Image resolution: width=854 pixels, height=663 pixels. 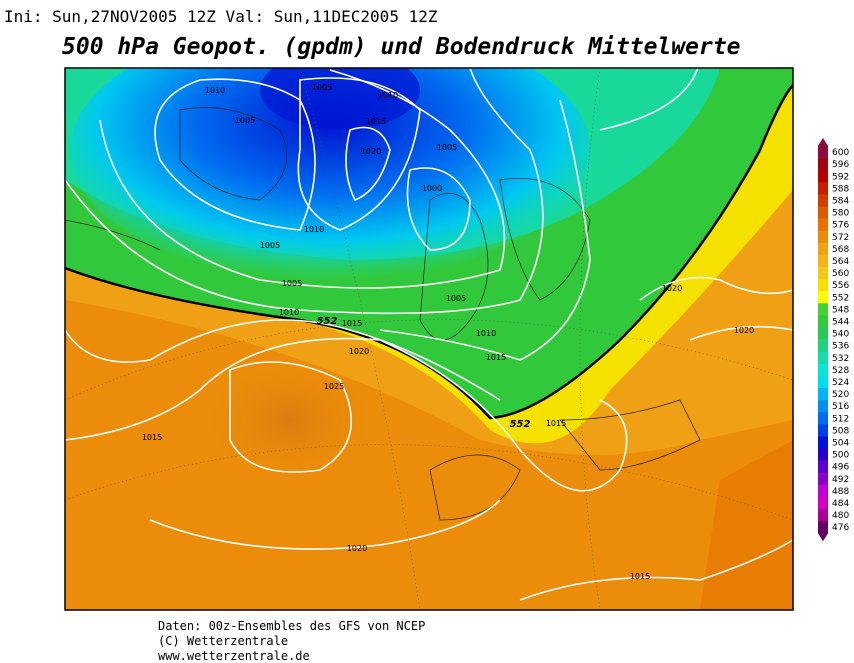 I want to click on footer-line: www.wetterzentrale.de, so click(x=234, y=656).